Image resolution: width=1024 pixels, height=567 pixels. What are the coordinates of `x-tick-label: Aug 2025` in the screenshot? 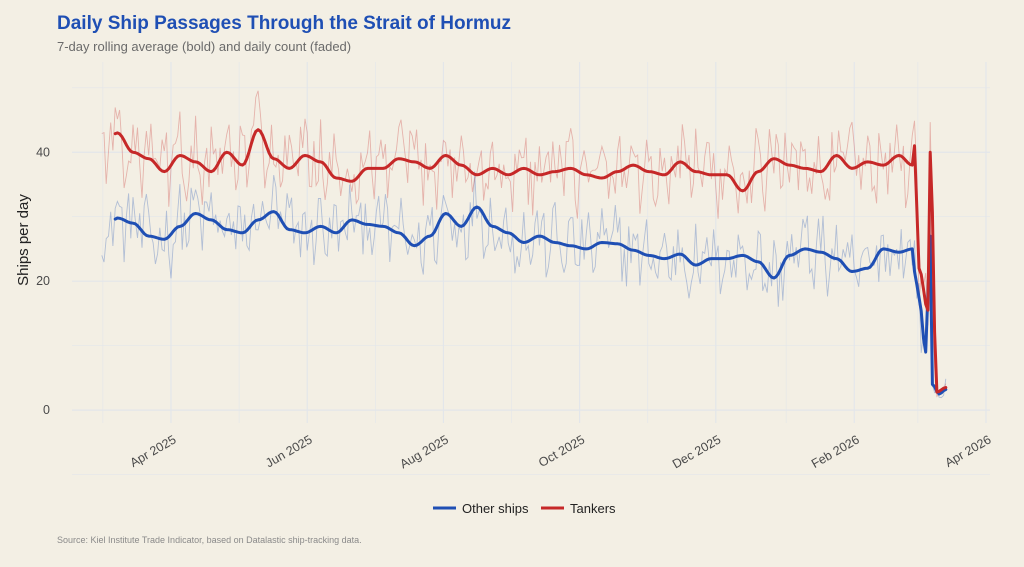 It's located at (424, 451).